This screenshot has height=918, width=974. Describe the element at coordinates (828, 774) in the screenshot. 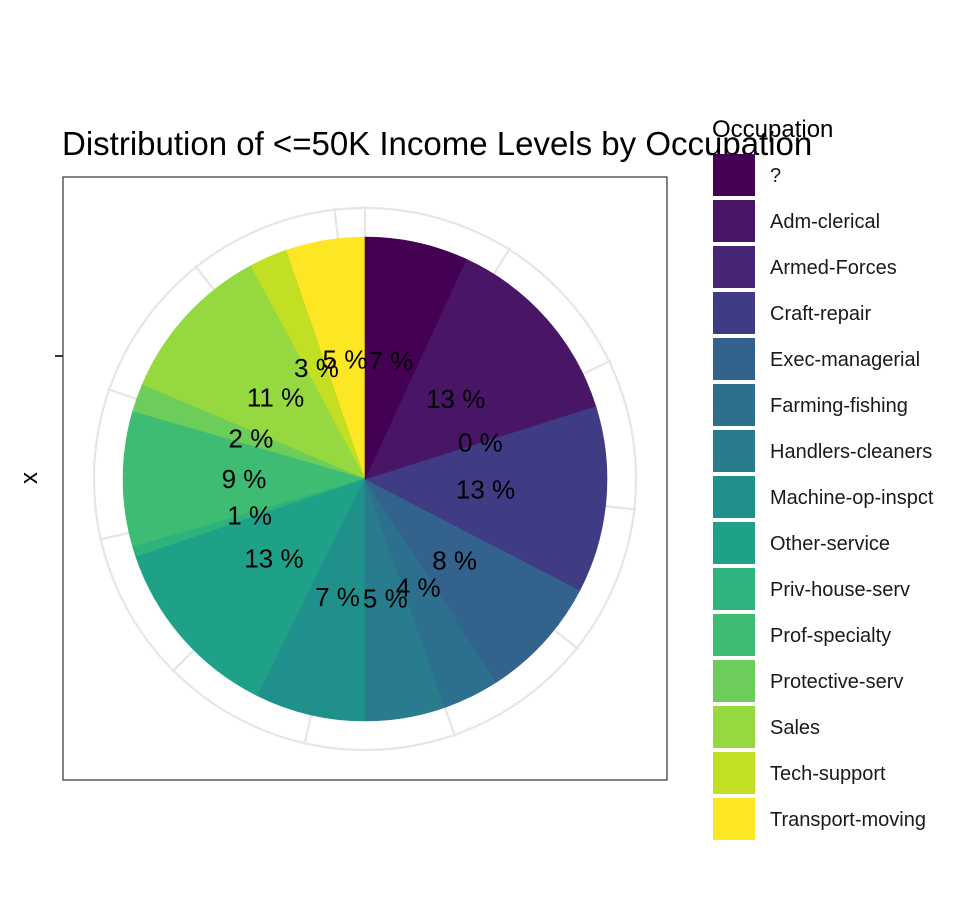

I see `legend-label: Tech-support` at that location.